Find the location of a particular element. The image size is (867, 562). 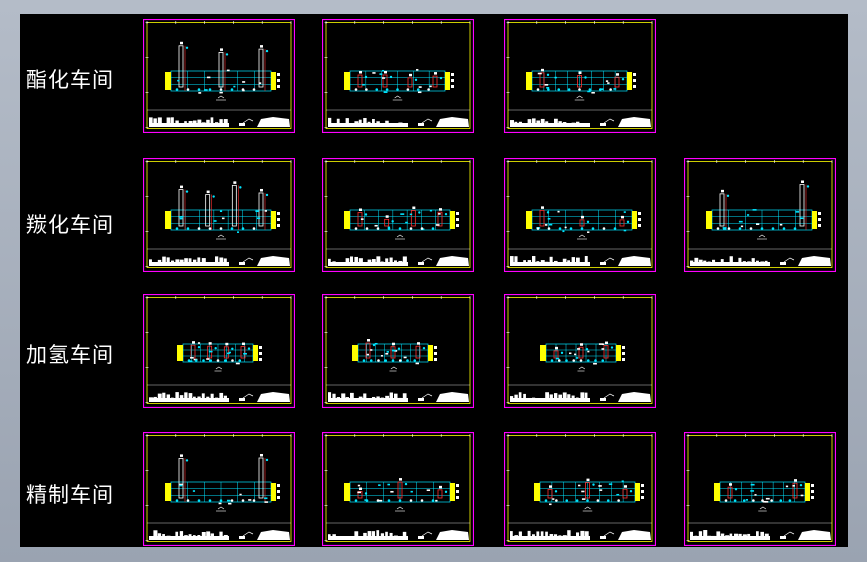

drawing-sheet-r4-c1 is located at coordinates (219, 489).